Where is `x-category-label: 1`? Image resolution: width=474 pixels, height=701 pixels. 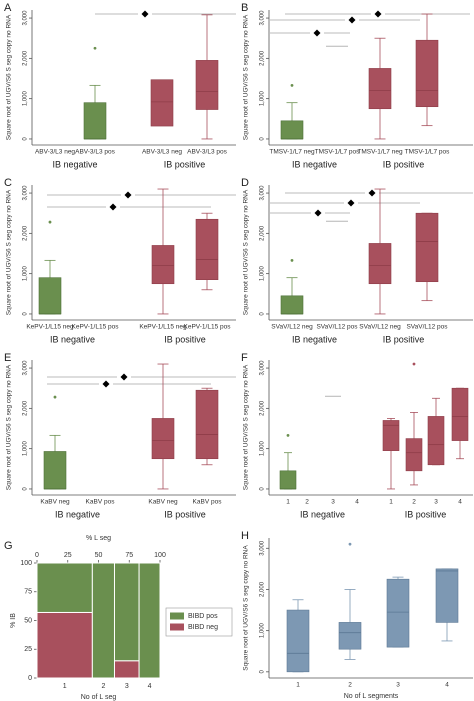 x-category-label: 1 is located at coordinates (65, 686).